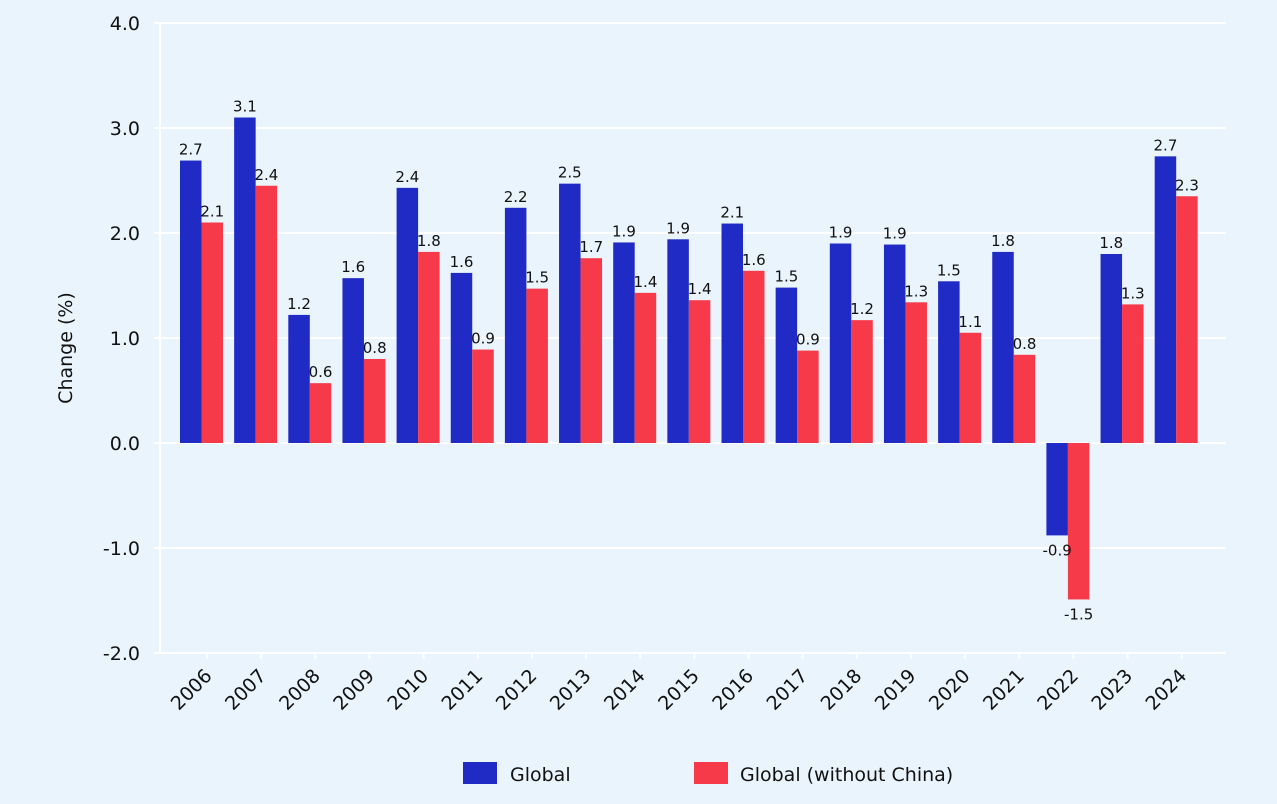  I want to click on x-tick-label: 2015, so click(679, 690).